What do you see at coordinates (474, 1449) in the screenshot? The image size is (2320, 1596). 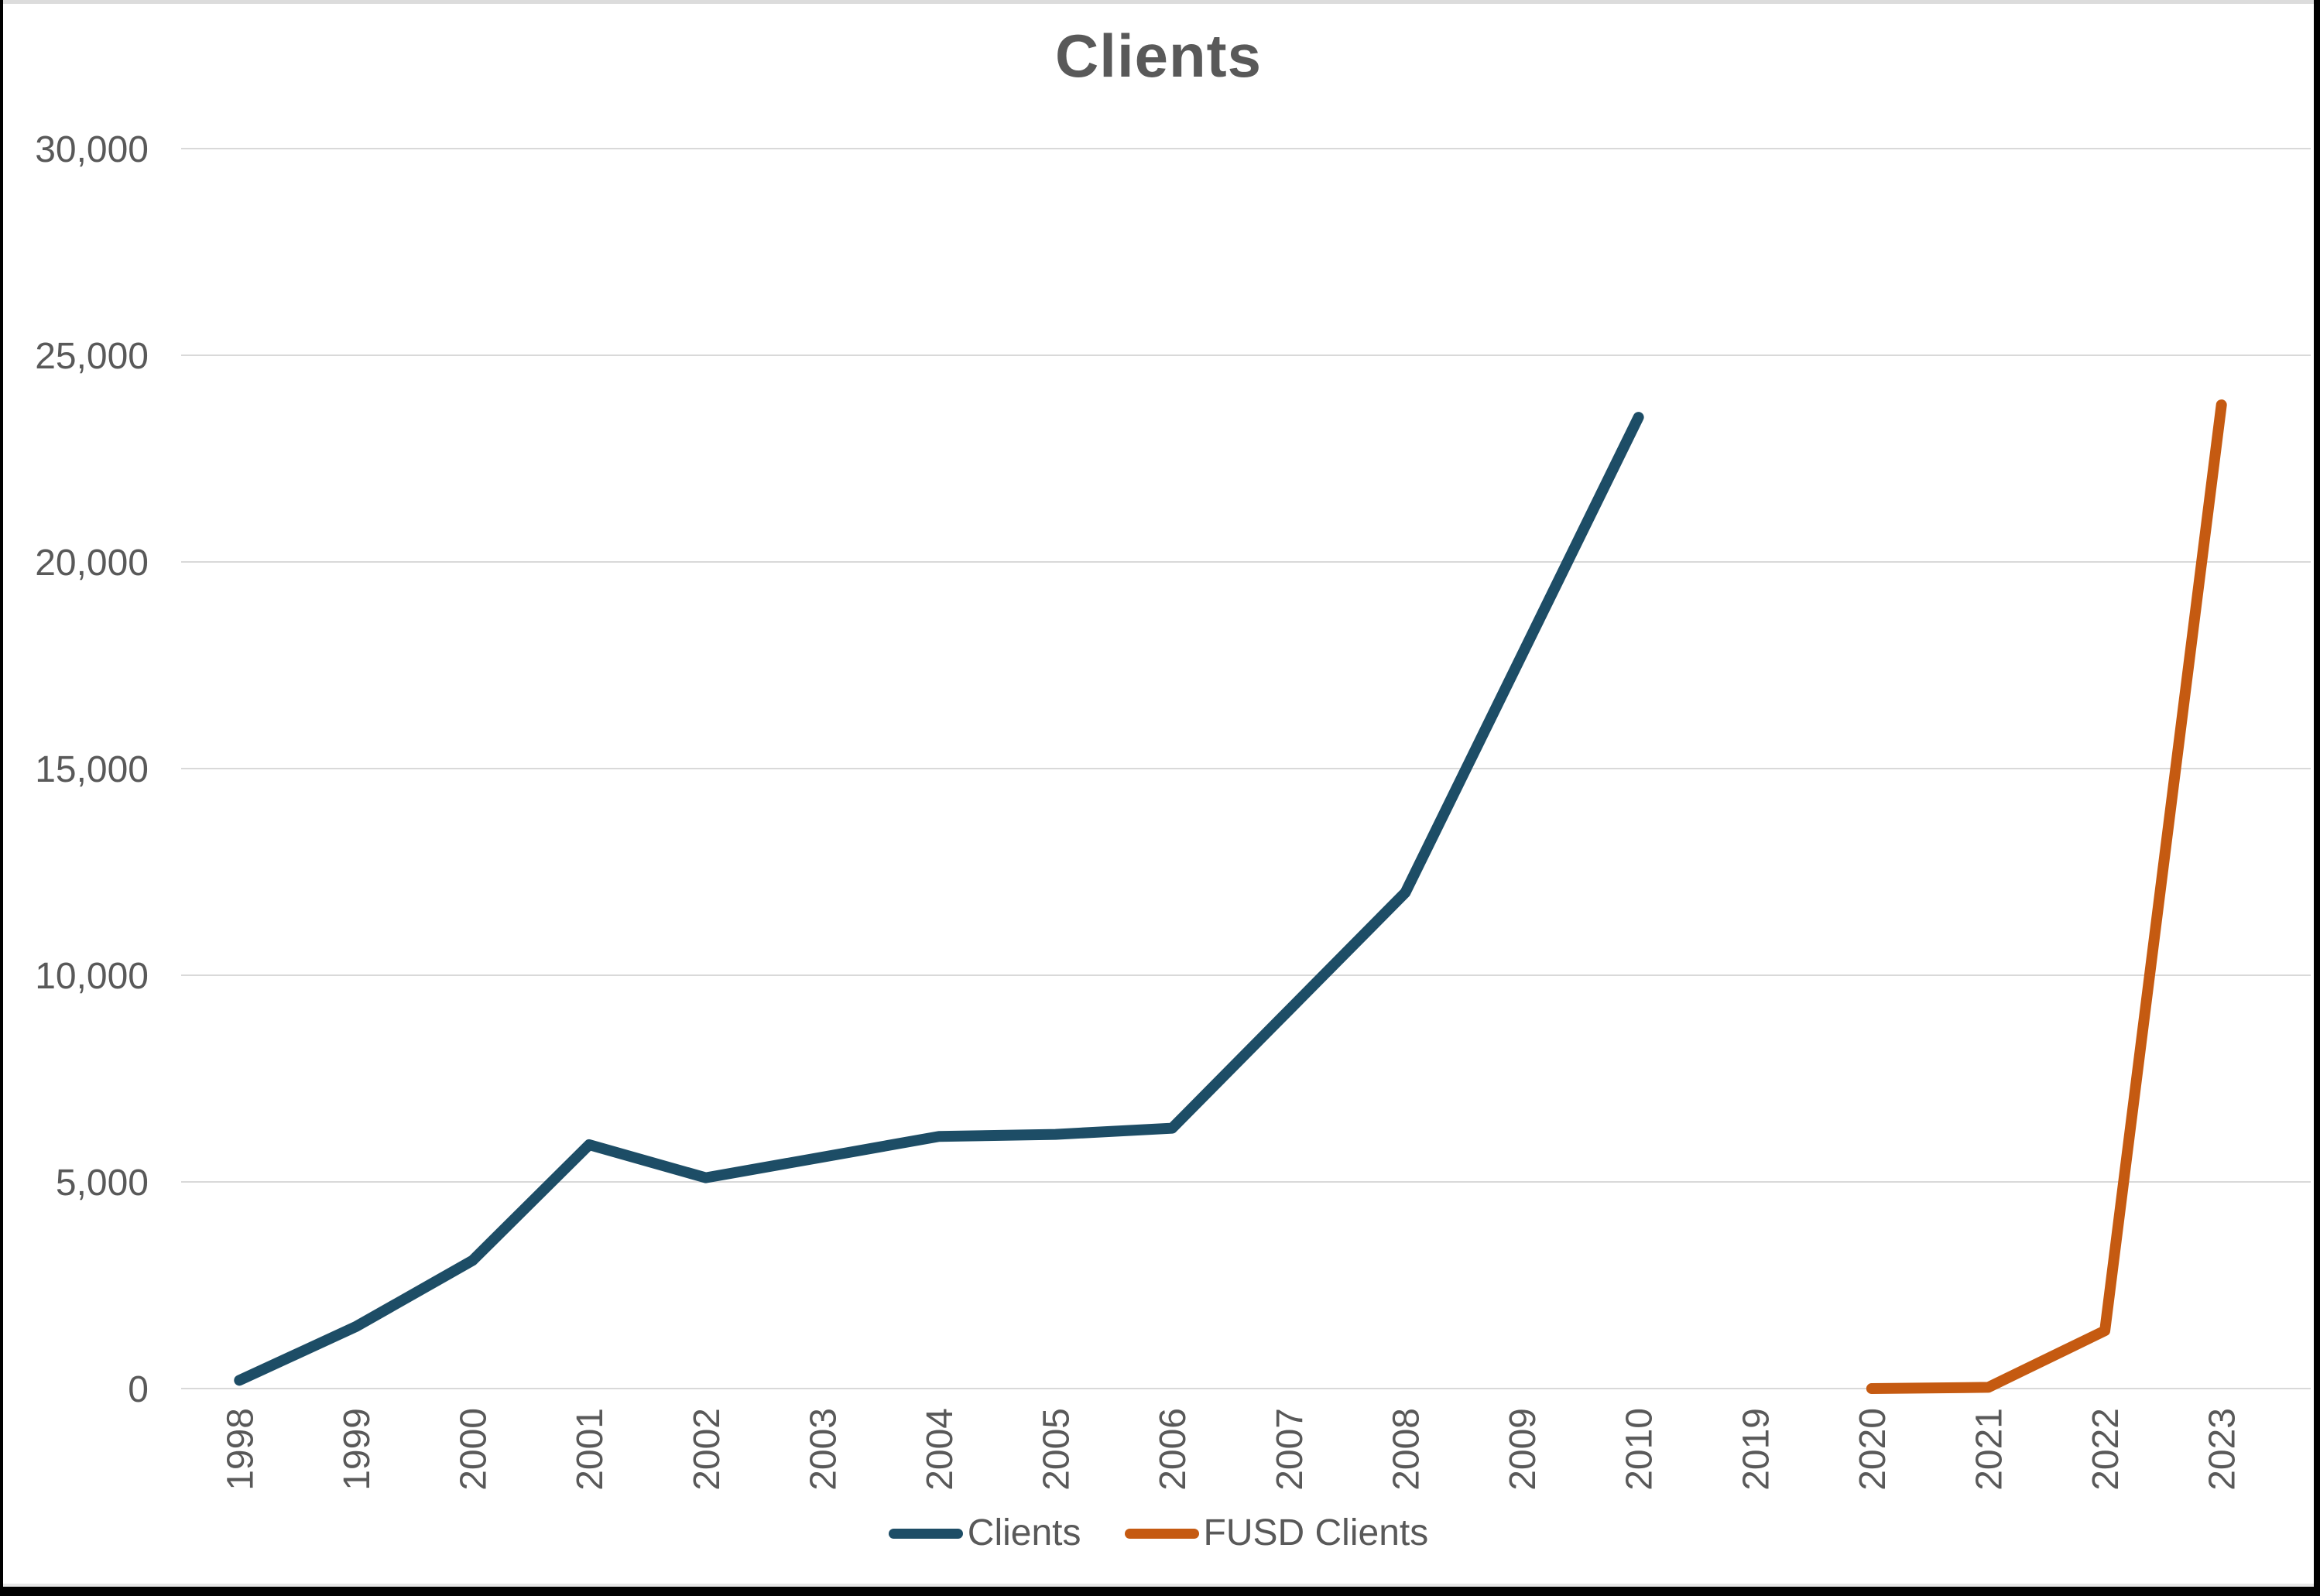 I see `x-tick-label-2000: 2000` at bounding box center [474, 1449].